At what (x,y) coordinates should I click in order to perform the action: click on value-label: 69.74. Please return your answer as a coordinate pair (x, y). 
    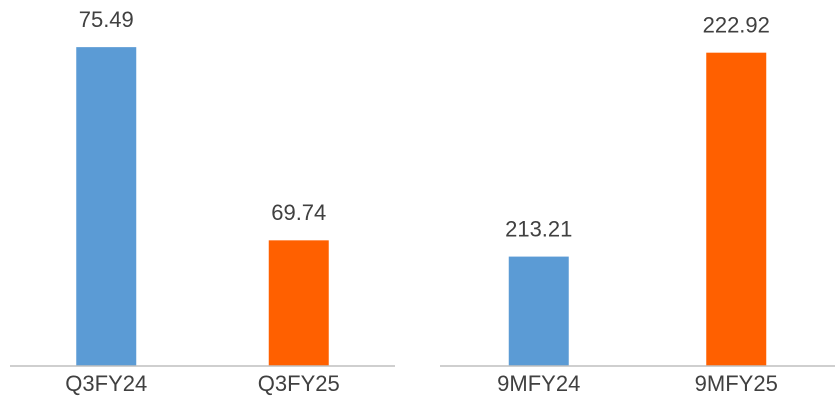
    Looking at the image, I should click on (298, 212).